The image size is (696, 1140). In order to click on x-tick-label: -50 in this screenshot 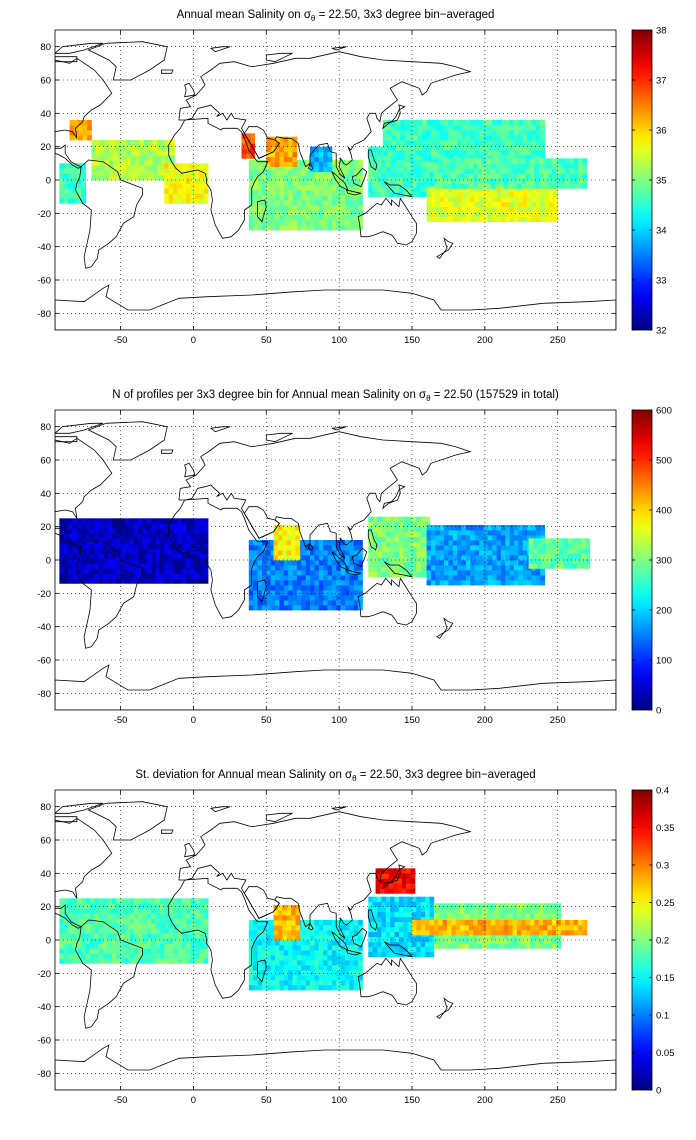, I will do `click(121, 1100)`.